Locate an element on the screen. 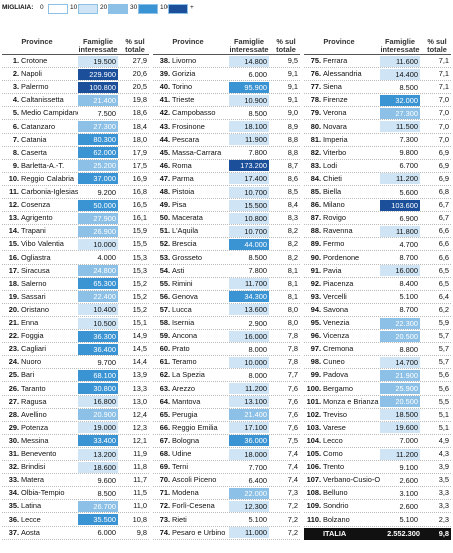 The width and height of the screenshot is (453, 553). rank: 10. is located at coordinates (13, 178).